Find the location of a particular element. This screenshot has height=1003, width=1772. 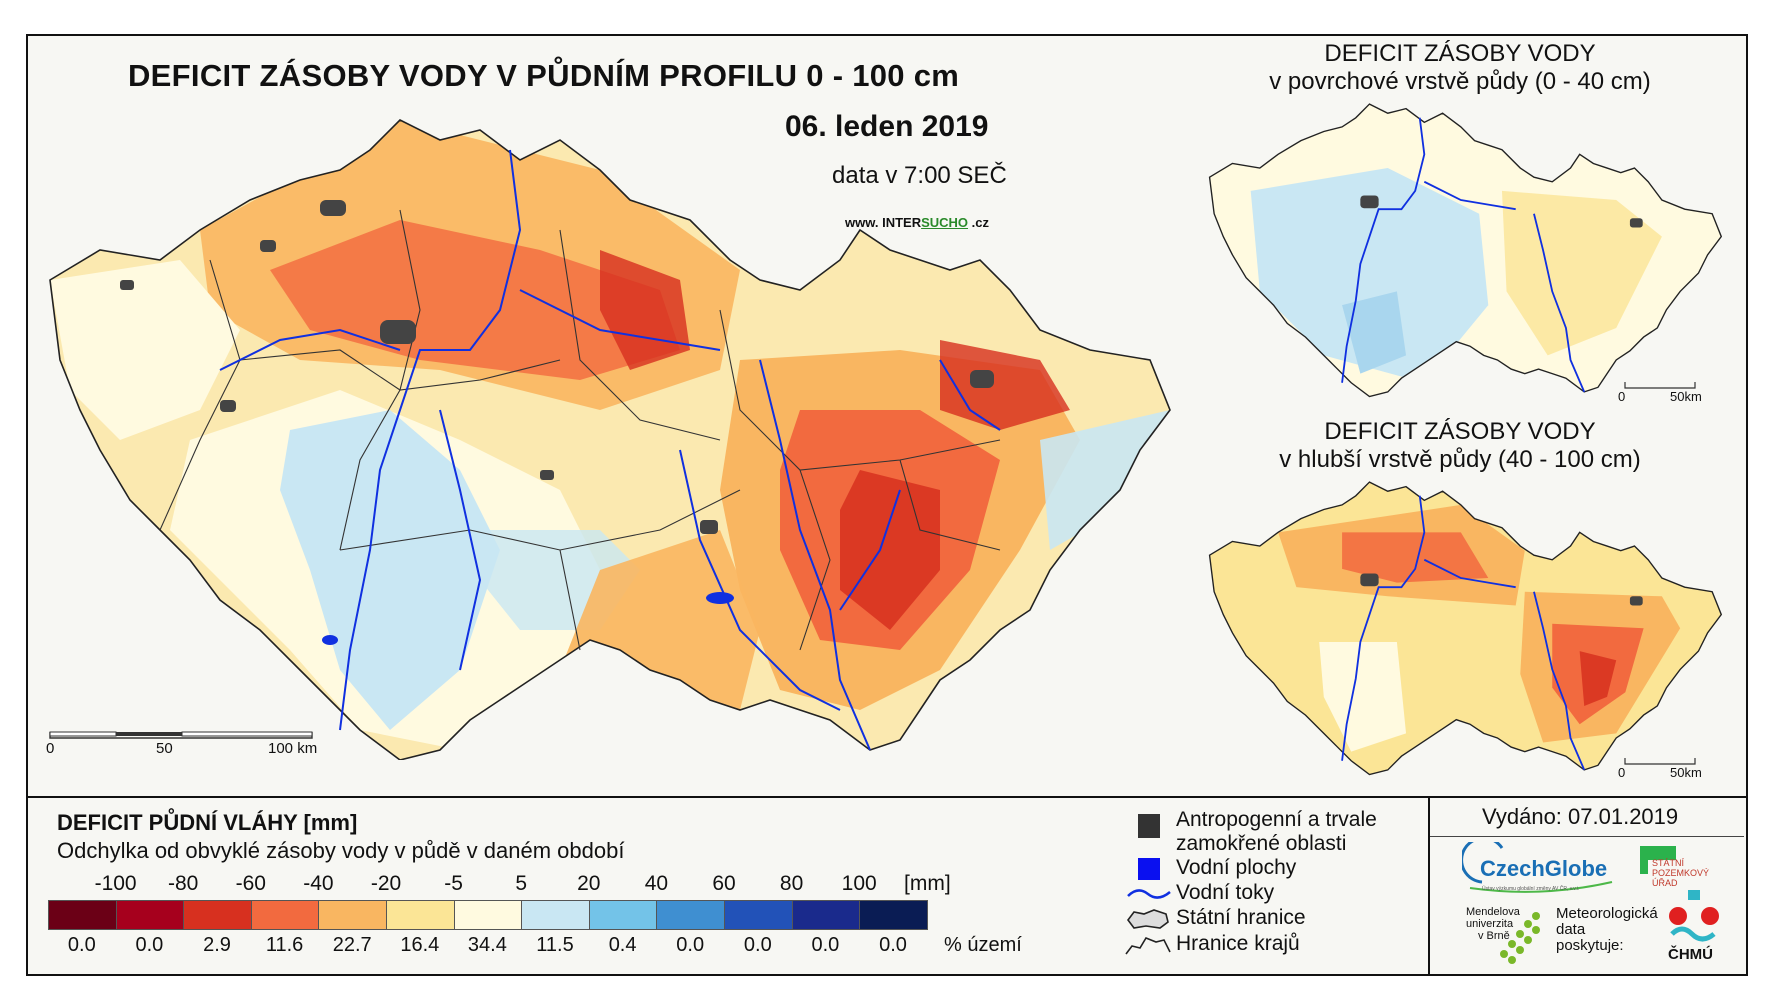

inset-top-scale-0: 0 is located at coordinates (1622, 396).